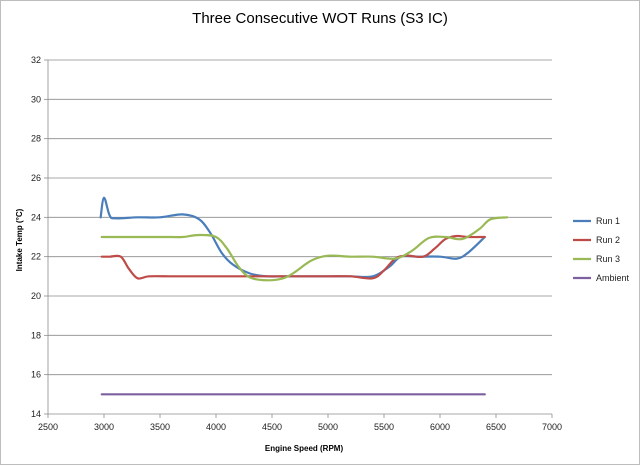 Image resolution: width=640 pixels, height=465 pixels. Describe the element at coordinates (608, 221) in the screenshot. I see `legend-label-run-1: Run 1` at that location.